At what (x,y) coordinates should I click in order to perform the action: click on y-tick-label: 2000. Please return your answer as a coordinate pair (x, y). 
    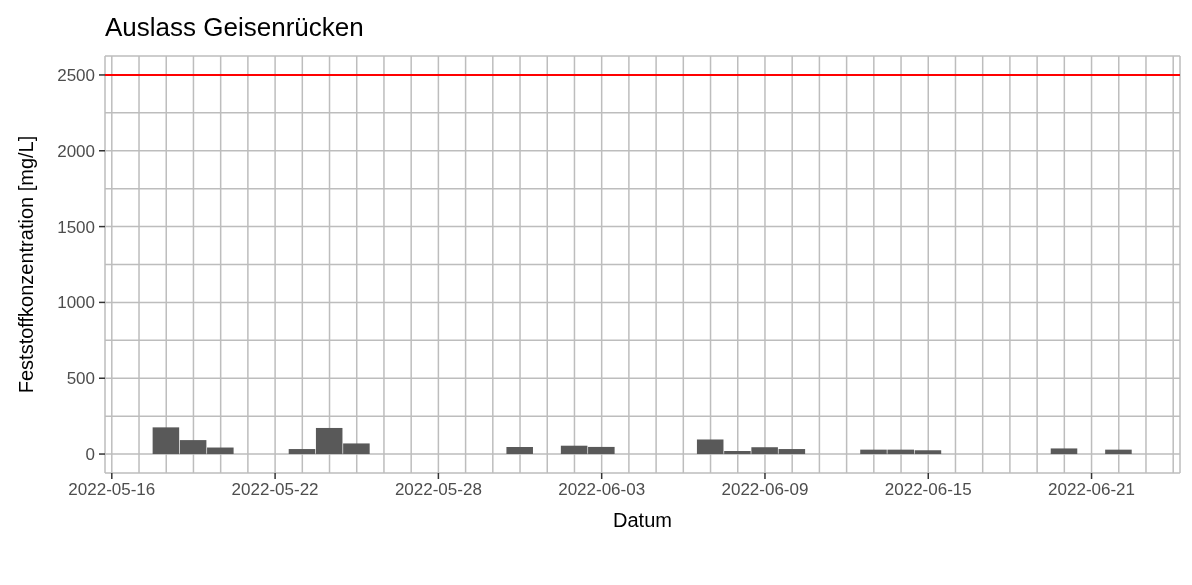
    Looking at the image, I should click on (76, 151).